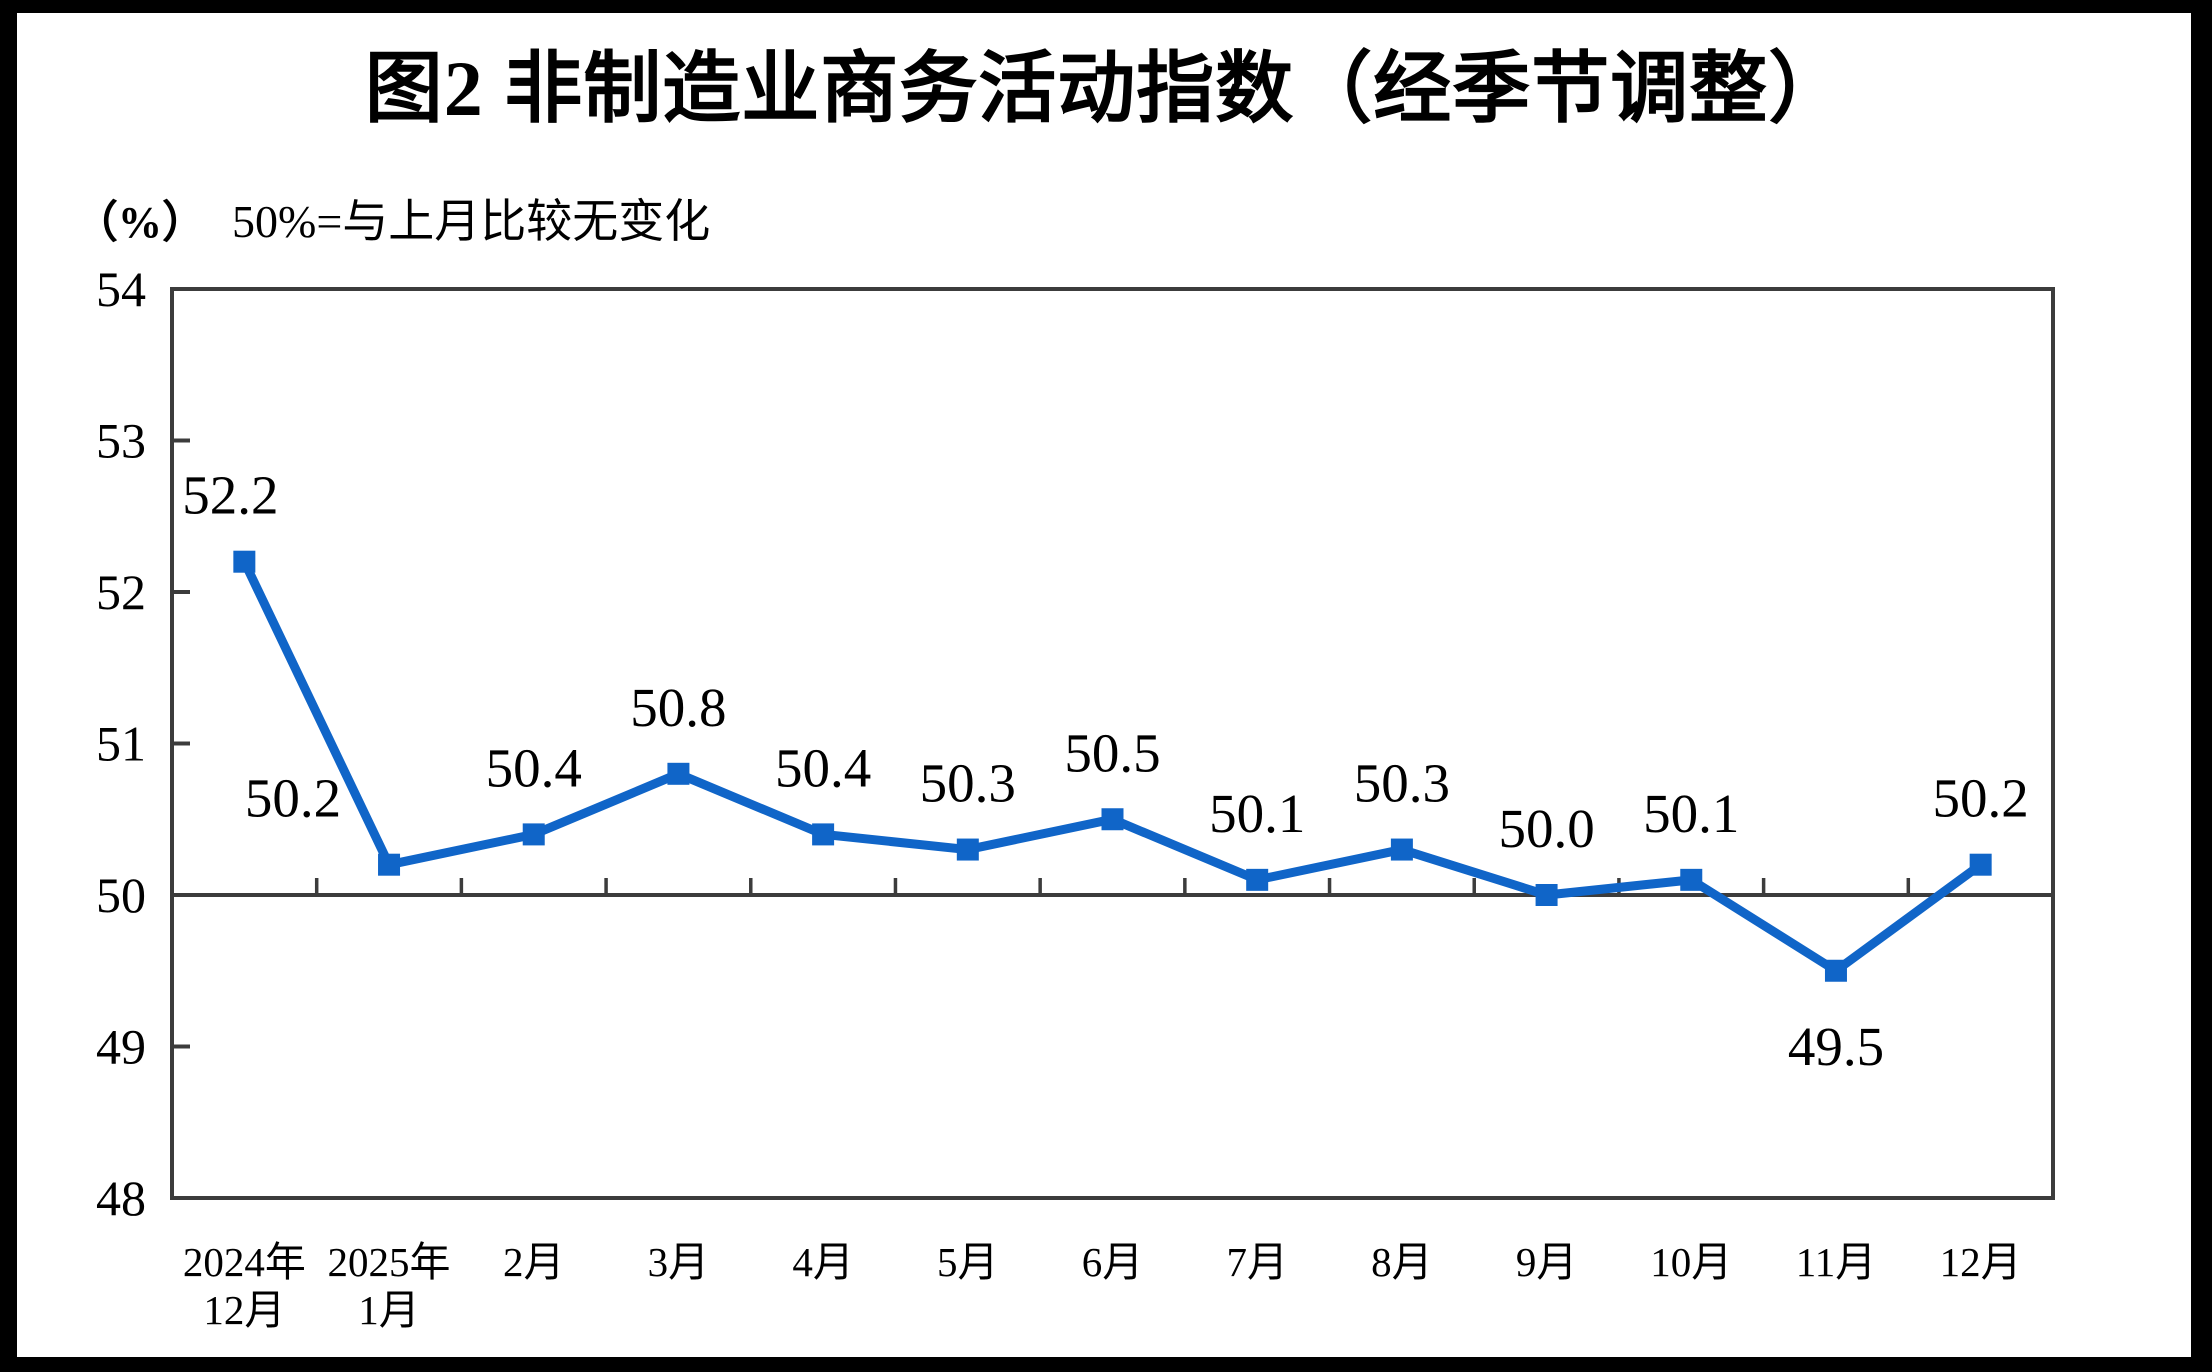 The image size is (2212, 1372). What do you see at coordinates (121, 592) in the screenshot?
I see `y-tick-label: 52` at bounding box center [121, 592].